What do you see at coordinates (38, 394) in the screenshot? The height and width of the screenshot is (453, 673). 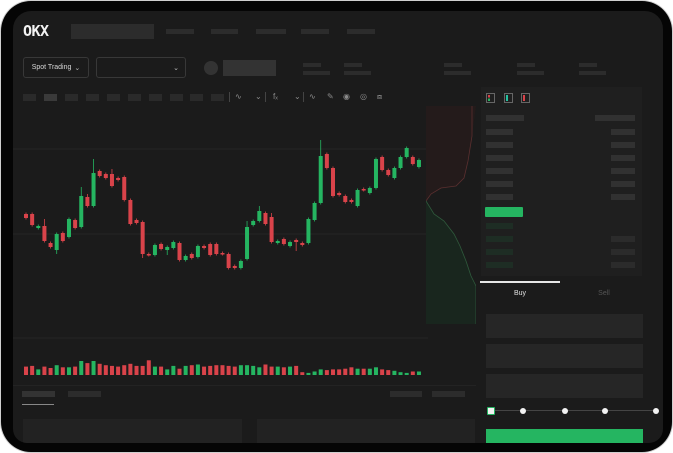 I see `tab-open-orders` at bounding box center [38, 394].